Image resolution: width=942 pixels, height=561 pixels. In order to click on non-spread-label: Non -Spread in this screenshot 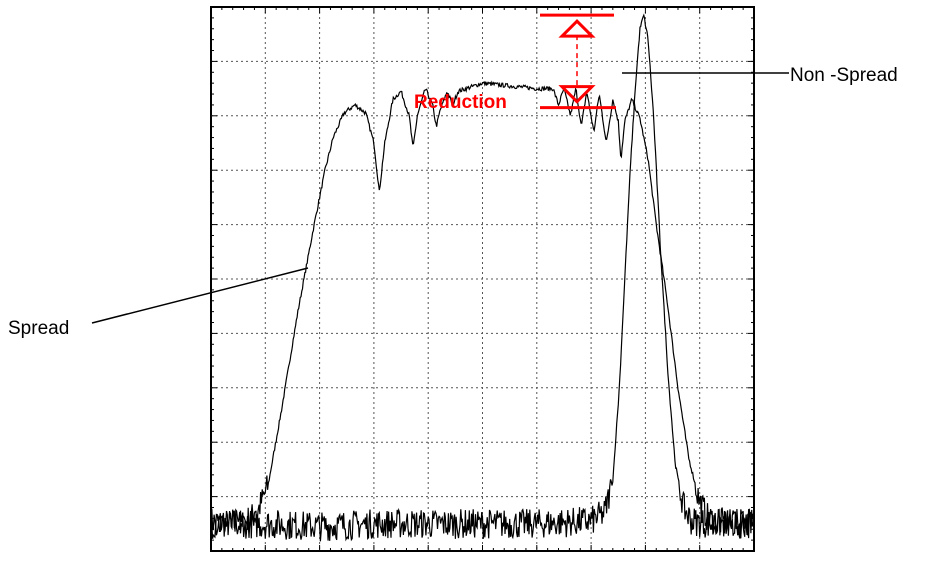, I will do `click(844, 75)`.